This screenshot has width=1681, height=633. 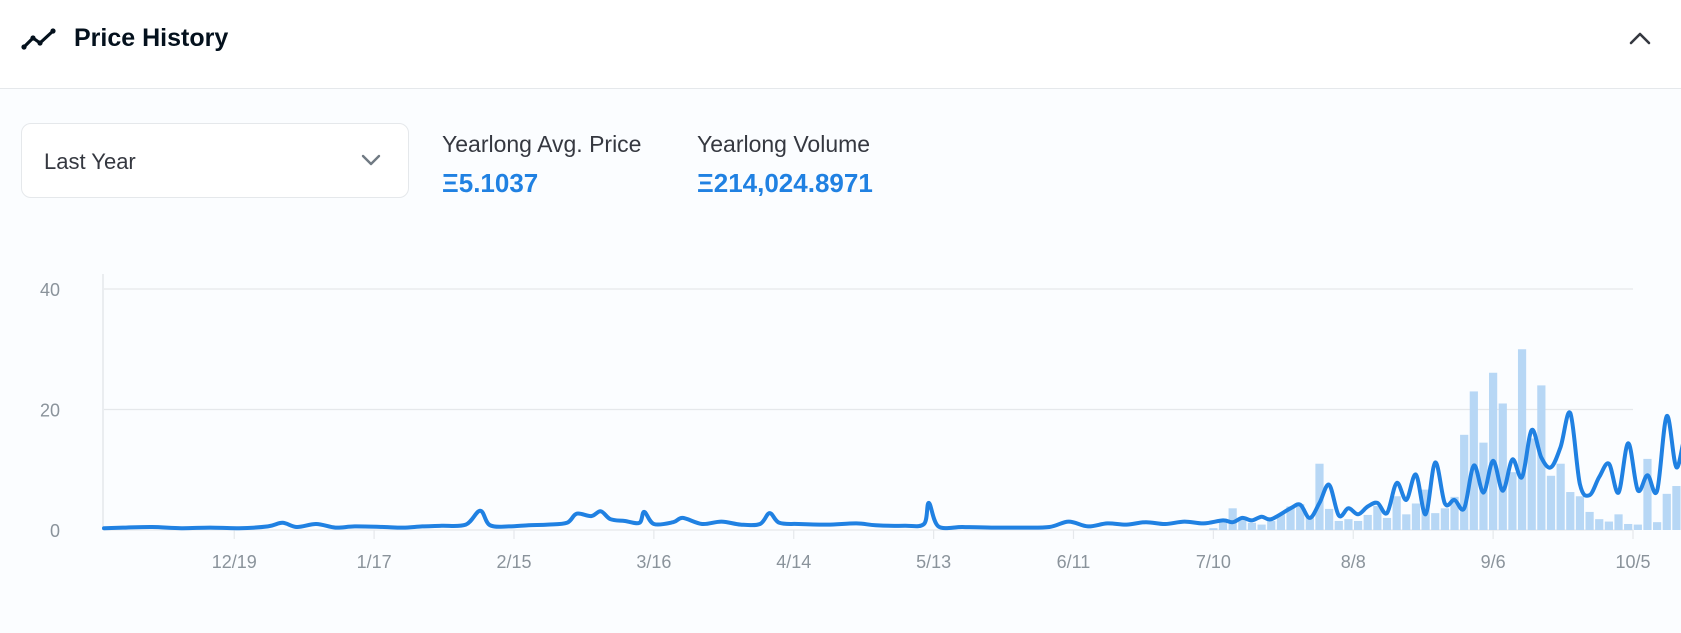 What do you see at coordinates (38, 39) in the screenshot?
I see `trending-line-icon` at bounding box center [38, 39].